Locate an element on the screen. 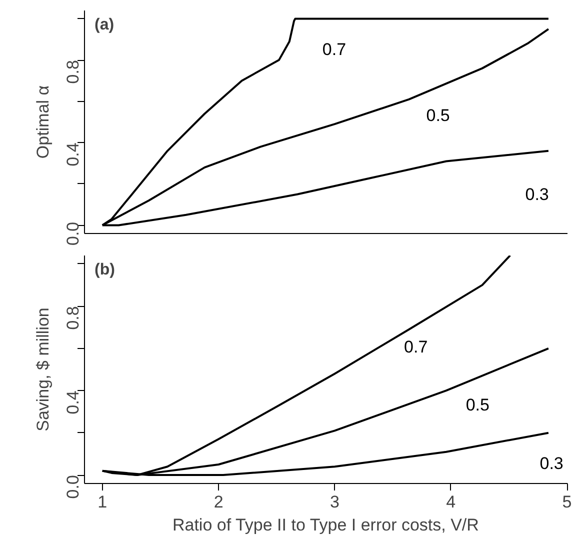 Image resolution: width=583 pixels, height=537 pixels. x-axis-title: Ratio of Type II to Type I error costs, V/R is located at coordinates (325, 525).